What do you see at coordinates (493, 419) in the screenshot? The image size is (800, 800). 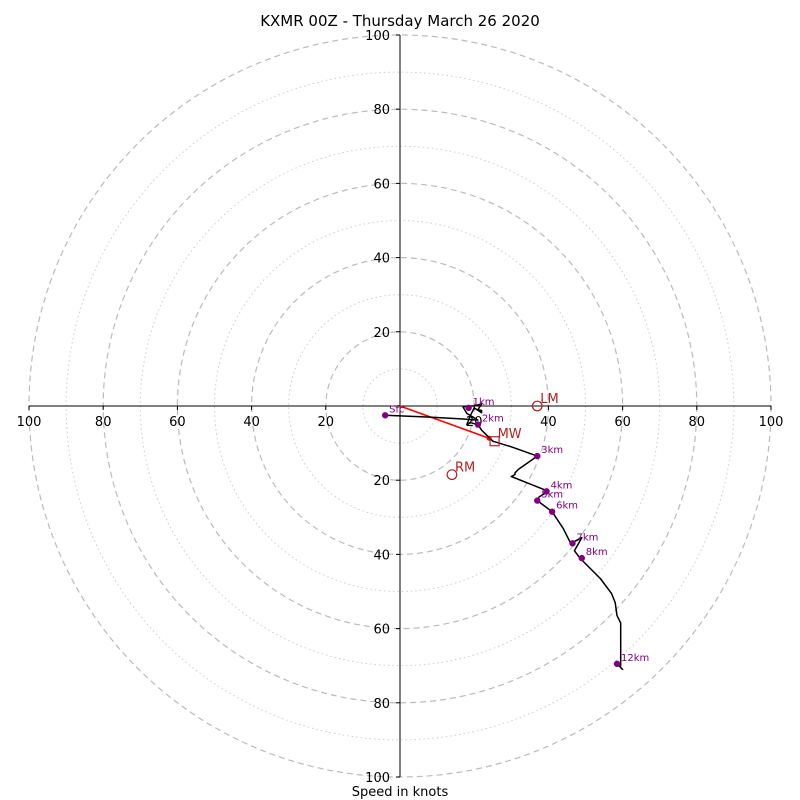 I see `height-marker-label: 2km` at bounding box center [493, 419].